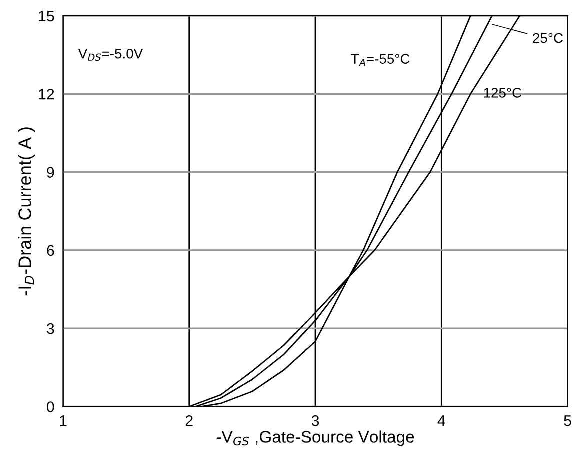 This screenshot has width=580, height=457. Describe the element at coordinates (189, 420) in the screenshot. I see `x-tick-label: 2` at that location.